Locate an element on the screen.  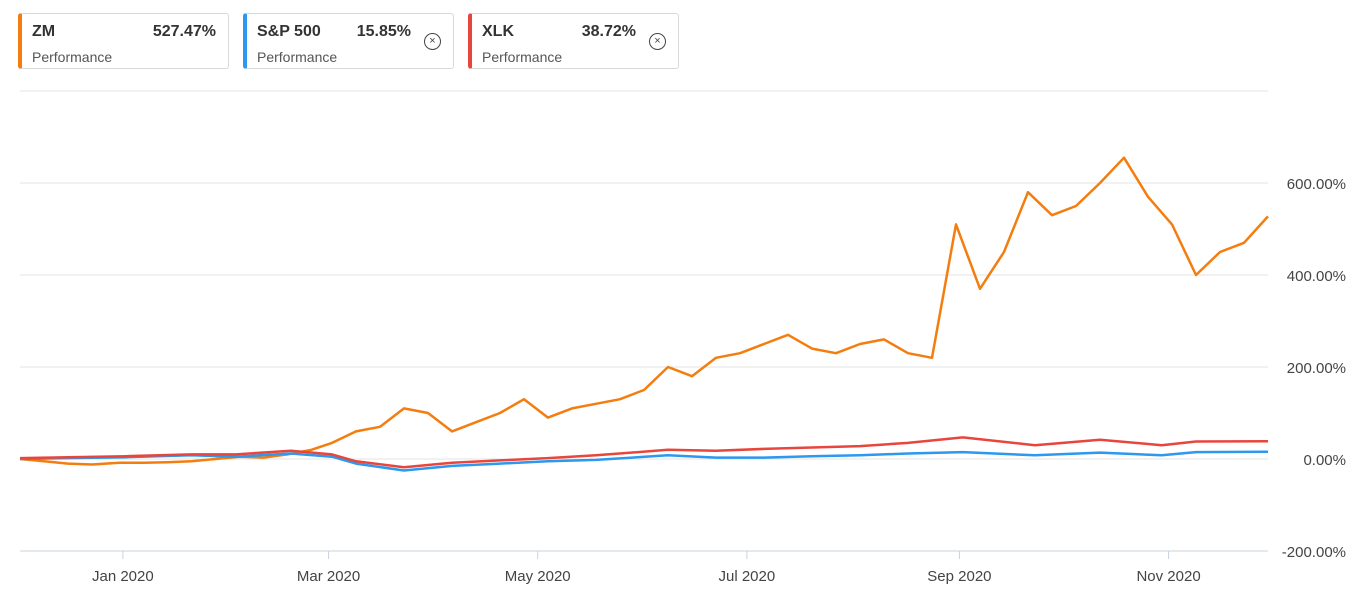
legend-value: 527.47% is located at coordinates (184, 31).